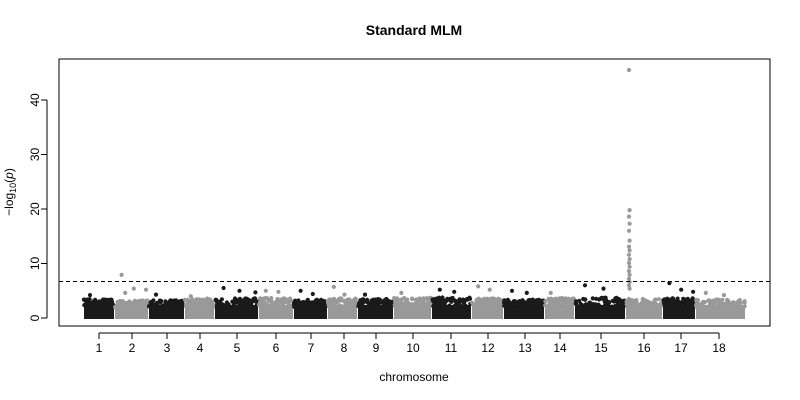  I want to click on chromosome-9-points, so click(375, 305).